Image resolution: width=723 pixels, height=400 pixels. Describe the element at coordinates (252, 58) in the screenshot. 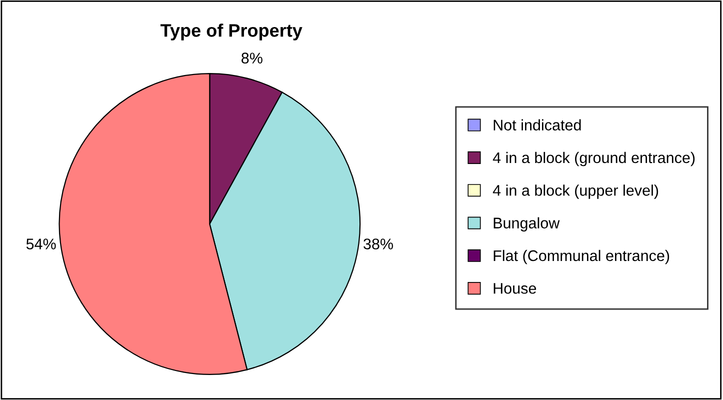

I see `data-label: 8%` at that location.